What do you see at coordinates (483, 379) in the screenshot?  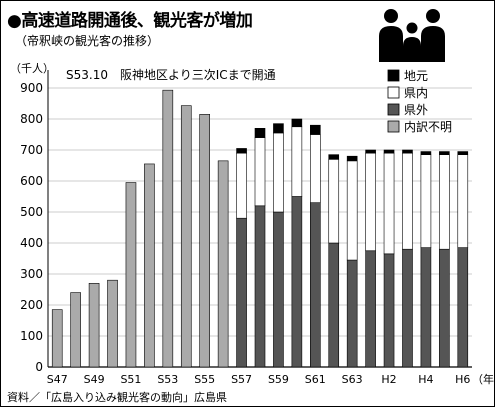 I see `x-axis-unit: （年）` at bounding box center [483, 379].